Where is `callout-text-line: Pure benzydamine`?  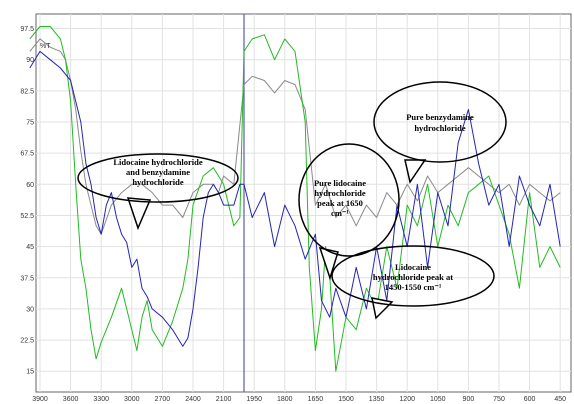
callout-text-line: Pure benzydamine is located at coordinates (440, 117).